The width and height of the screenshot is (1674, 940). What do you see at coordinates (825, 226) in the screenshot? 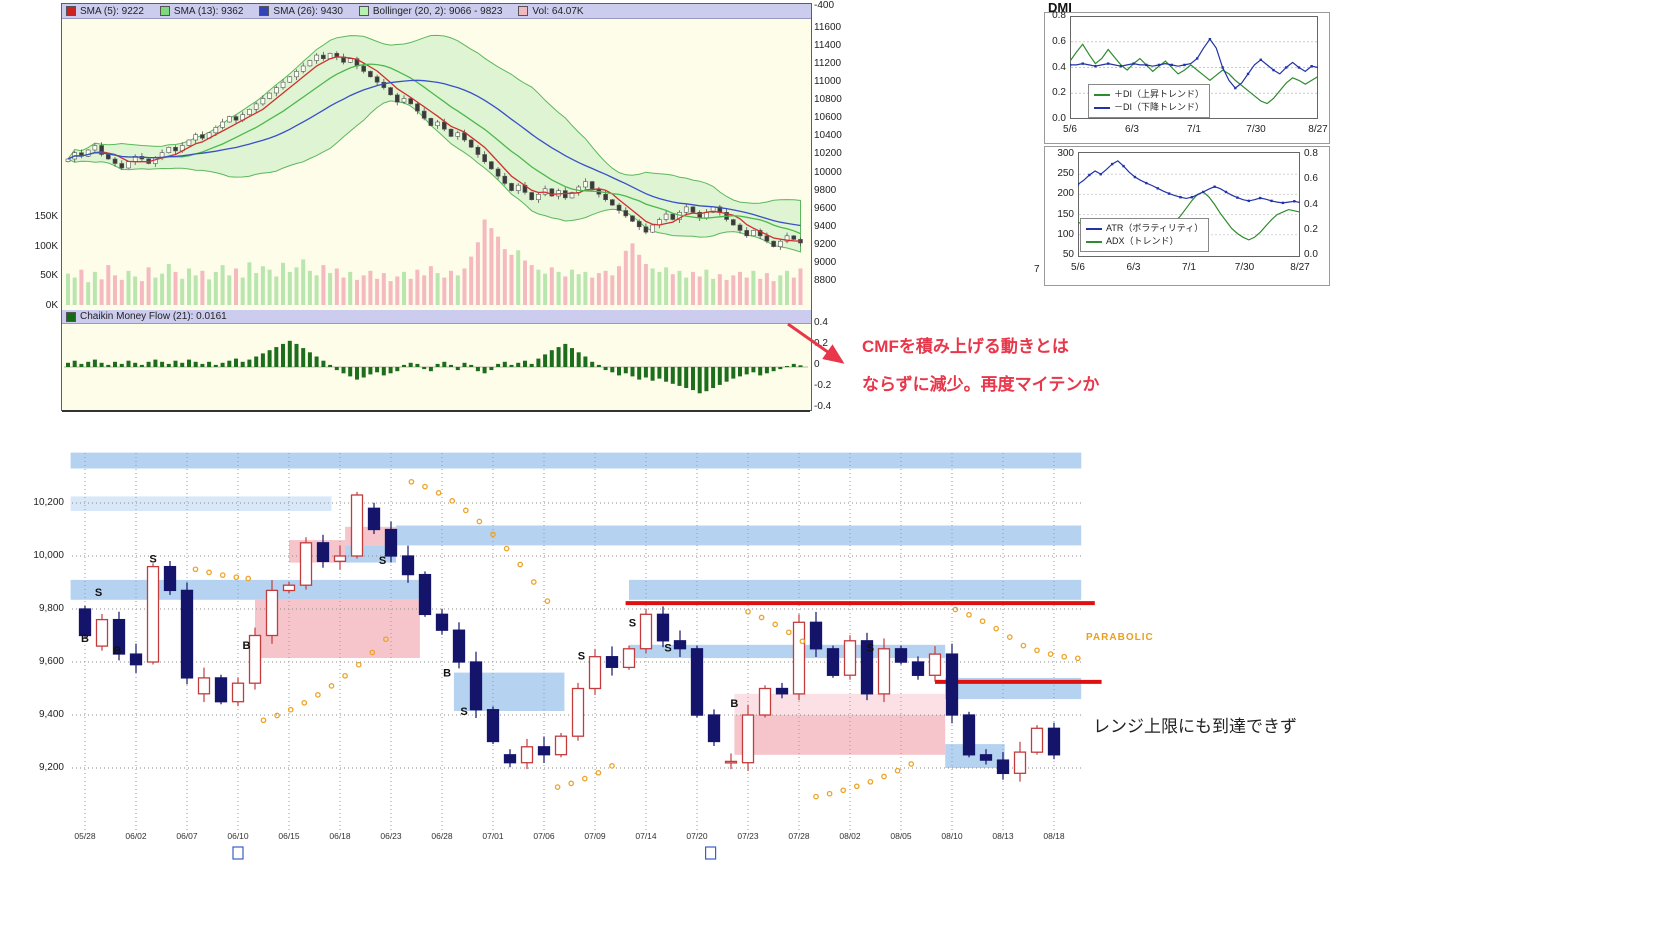
I see `axis-tick-label: 9400` at bounding box center [825, 226].